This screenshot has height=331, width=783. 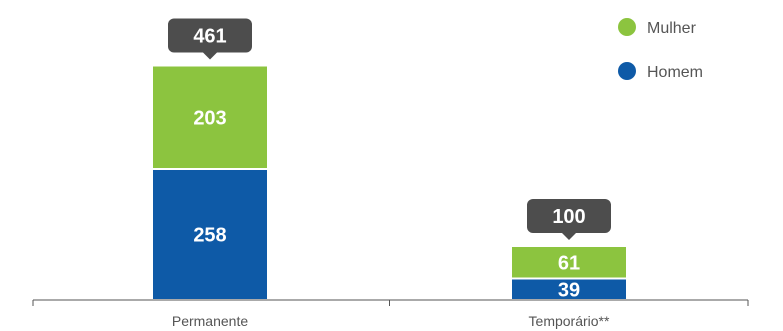 I want to click on legend-item-homem: Homem, so click(x=660, y=71).